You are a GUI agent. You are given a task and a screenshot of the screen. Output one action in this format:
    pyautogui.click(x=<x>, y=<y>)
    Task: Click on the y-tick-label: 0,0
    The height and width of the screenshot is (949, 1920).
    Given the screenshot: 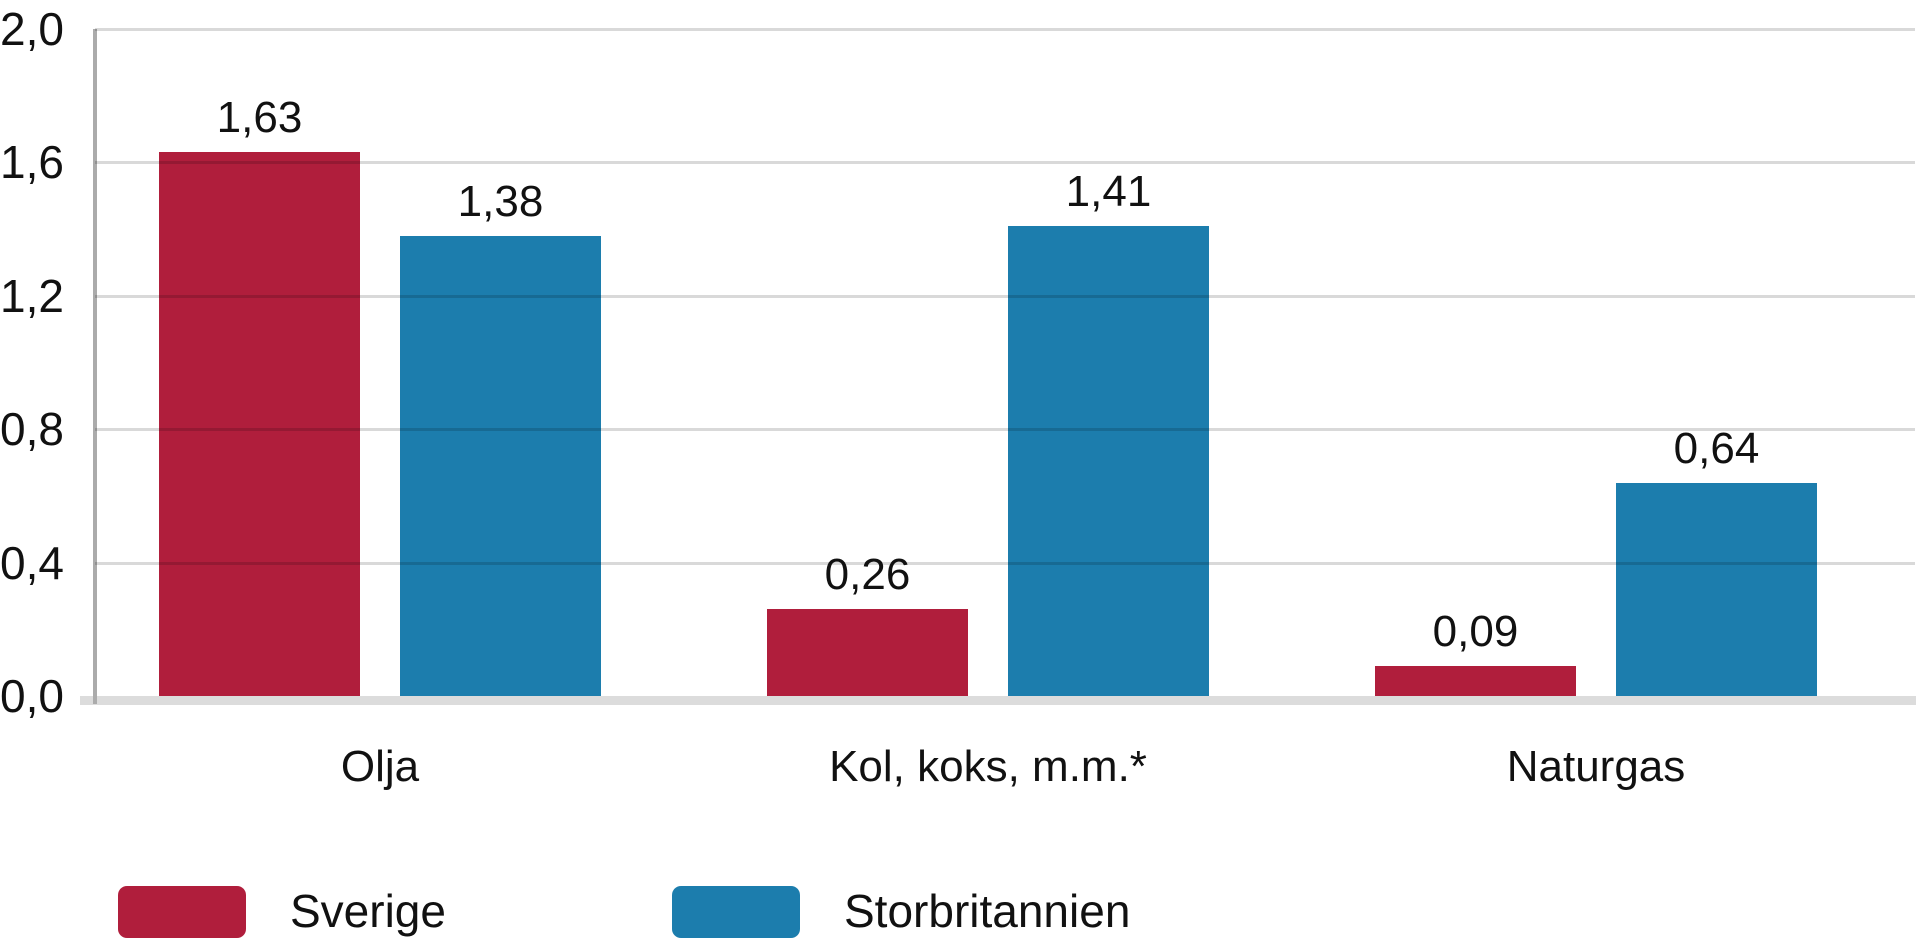 What is the action you would take?
    pyautogui.click(x=32, y=696)
    